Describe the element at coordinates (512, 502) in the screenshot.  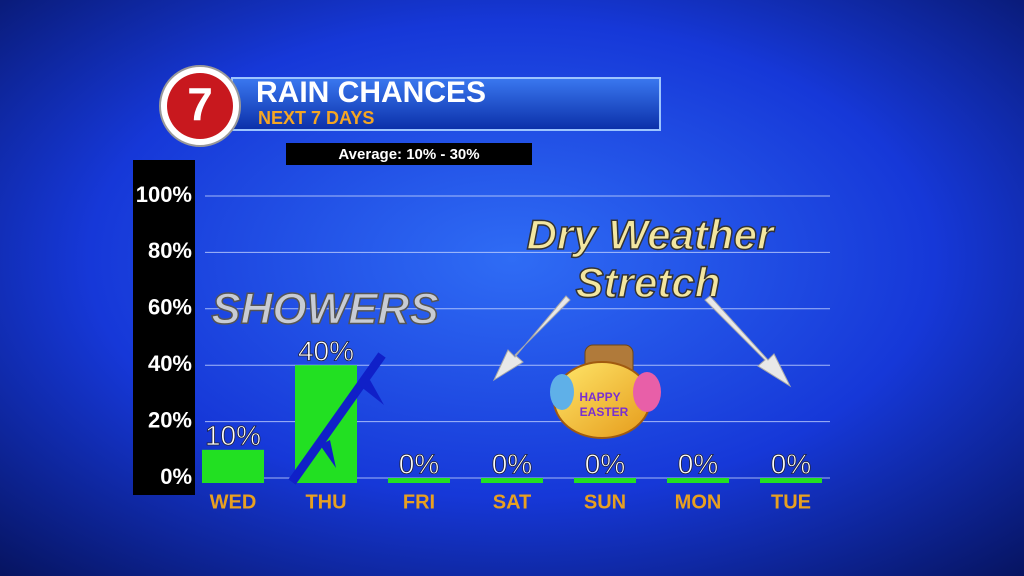
I see `x-tick-label: SAT` at that location.